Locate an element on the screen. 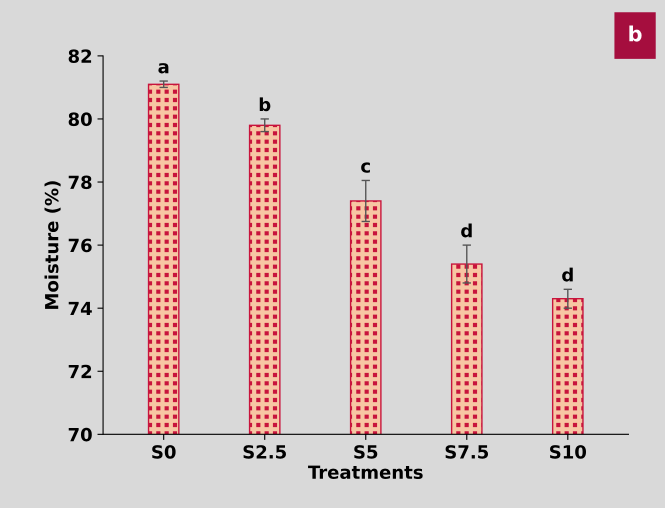 This screenshot has height=508, width=665. y-tick-label: 74 is located at coordinates (80, 309).